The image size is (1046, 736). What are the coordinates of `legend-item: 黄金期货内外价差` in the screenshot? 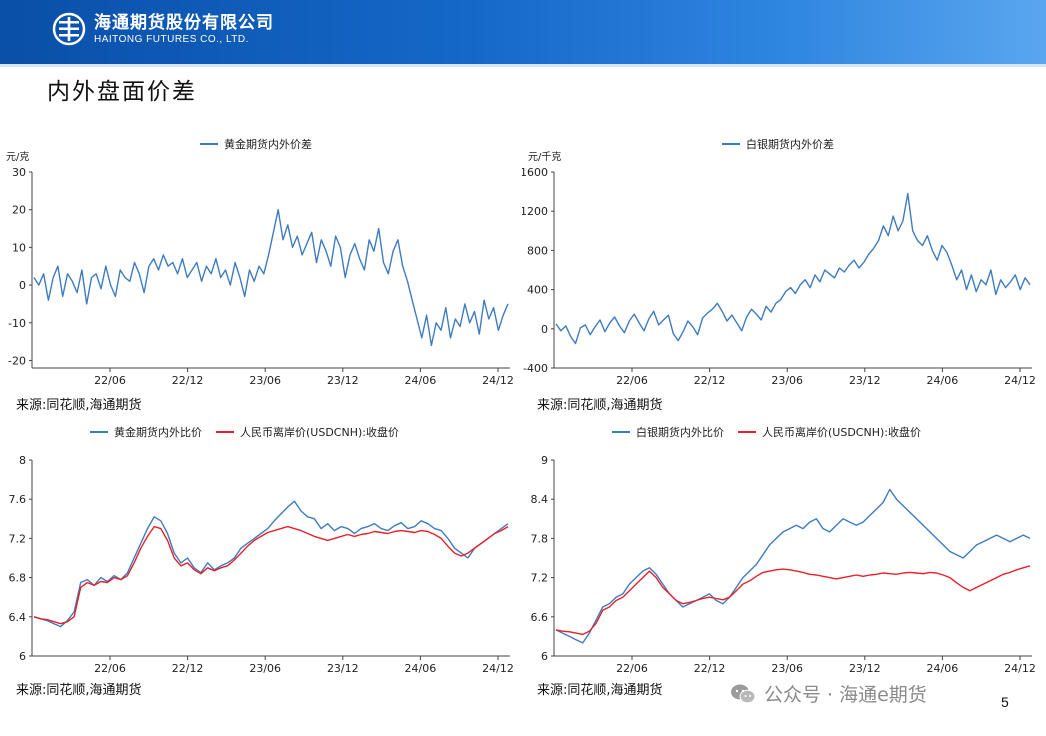 It's located at (256, 144).